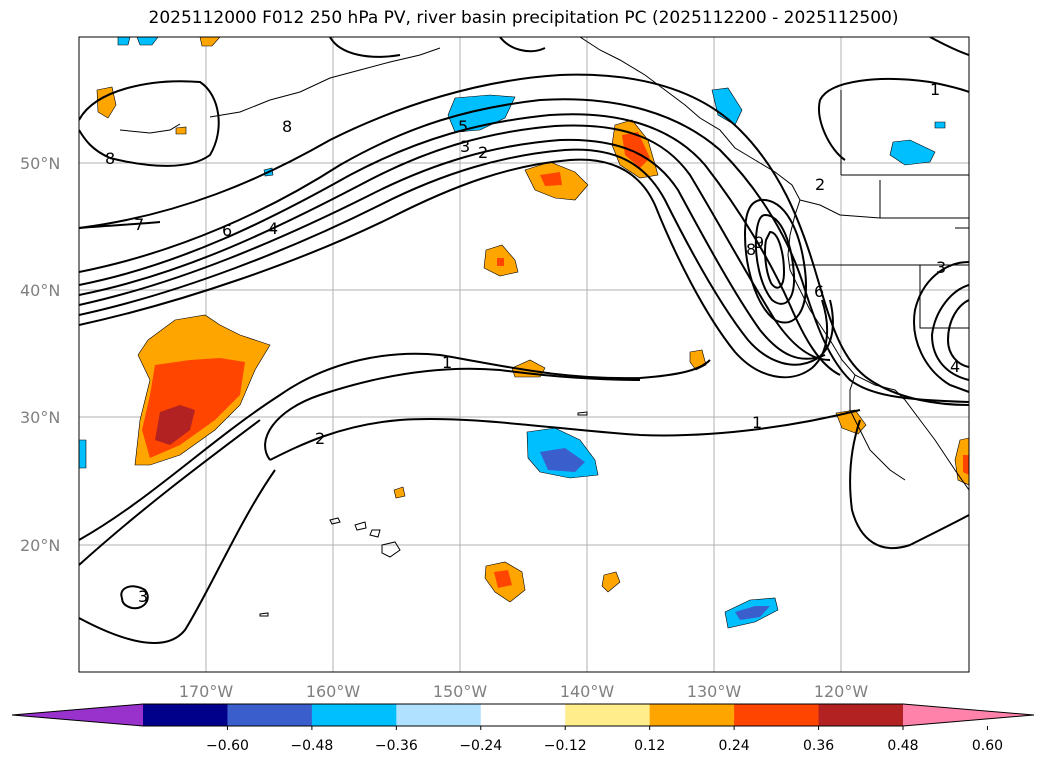  What do you see at coordinates (759, 242) in the screenshot?
I see `contour-label: 9` at bounding box center [759, 242].